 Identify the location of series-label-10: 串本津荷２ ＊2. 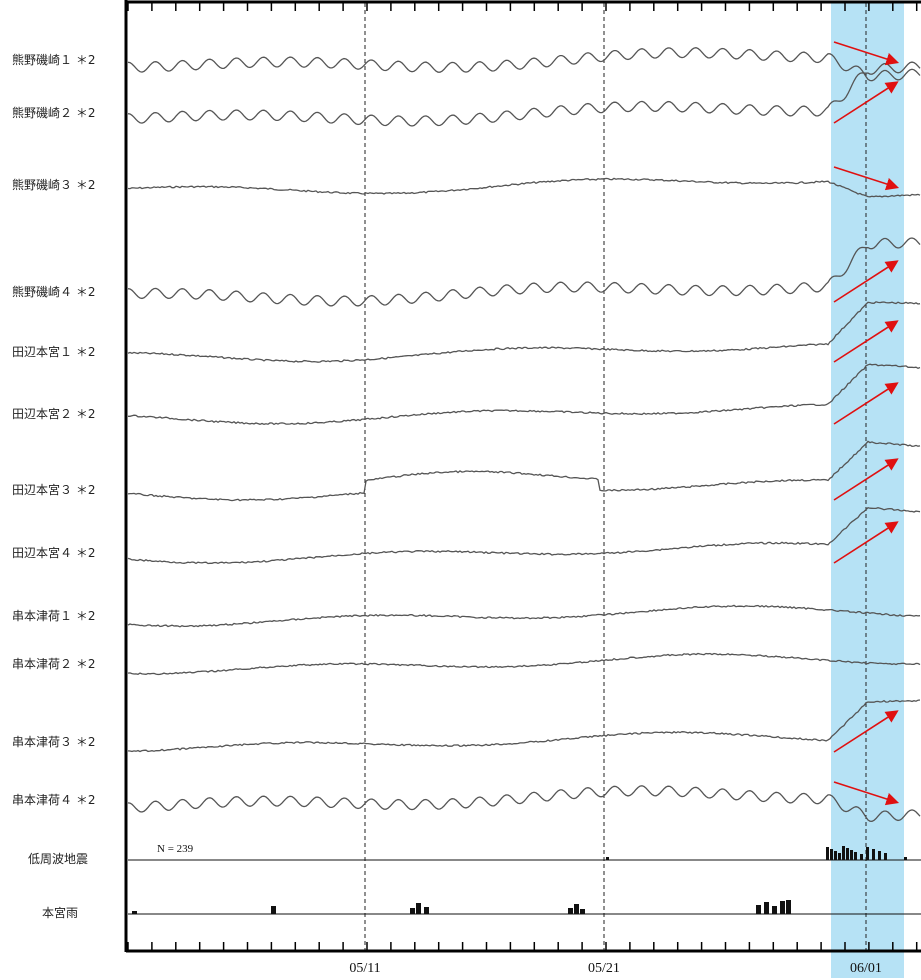
(53, 664).